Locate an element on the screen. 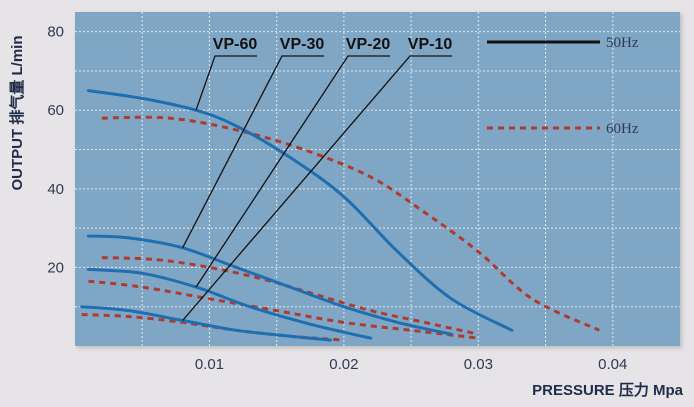  x-tick-label: 0.03 is located at coordinates (478, 364).